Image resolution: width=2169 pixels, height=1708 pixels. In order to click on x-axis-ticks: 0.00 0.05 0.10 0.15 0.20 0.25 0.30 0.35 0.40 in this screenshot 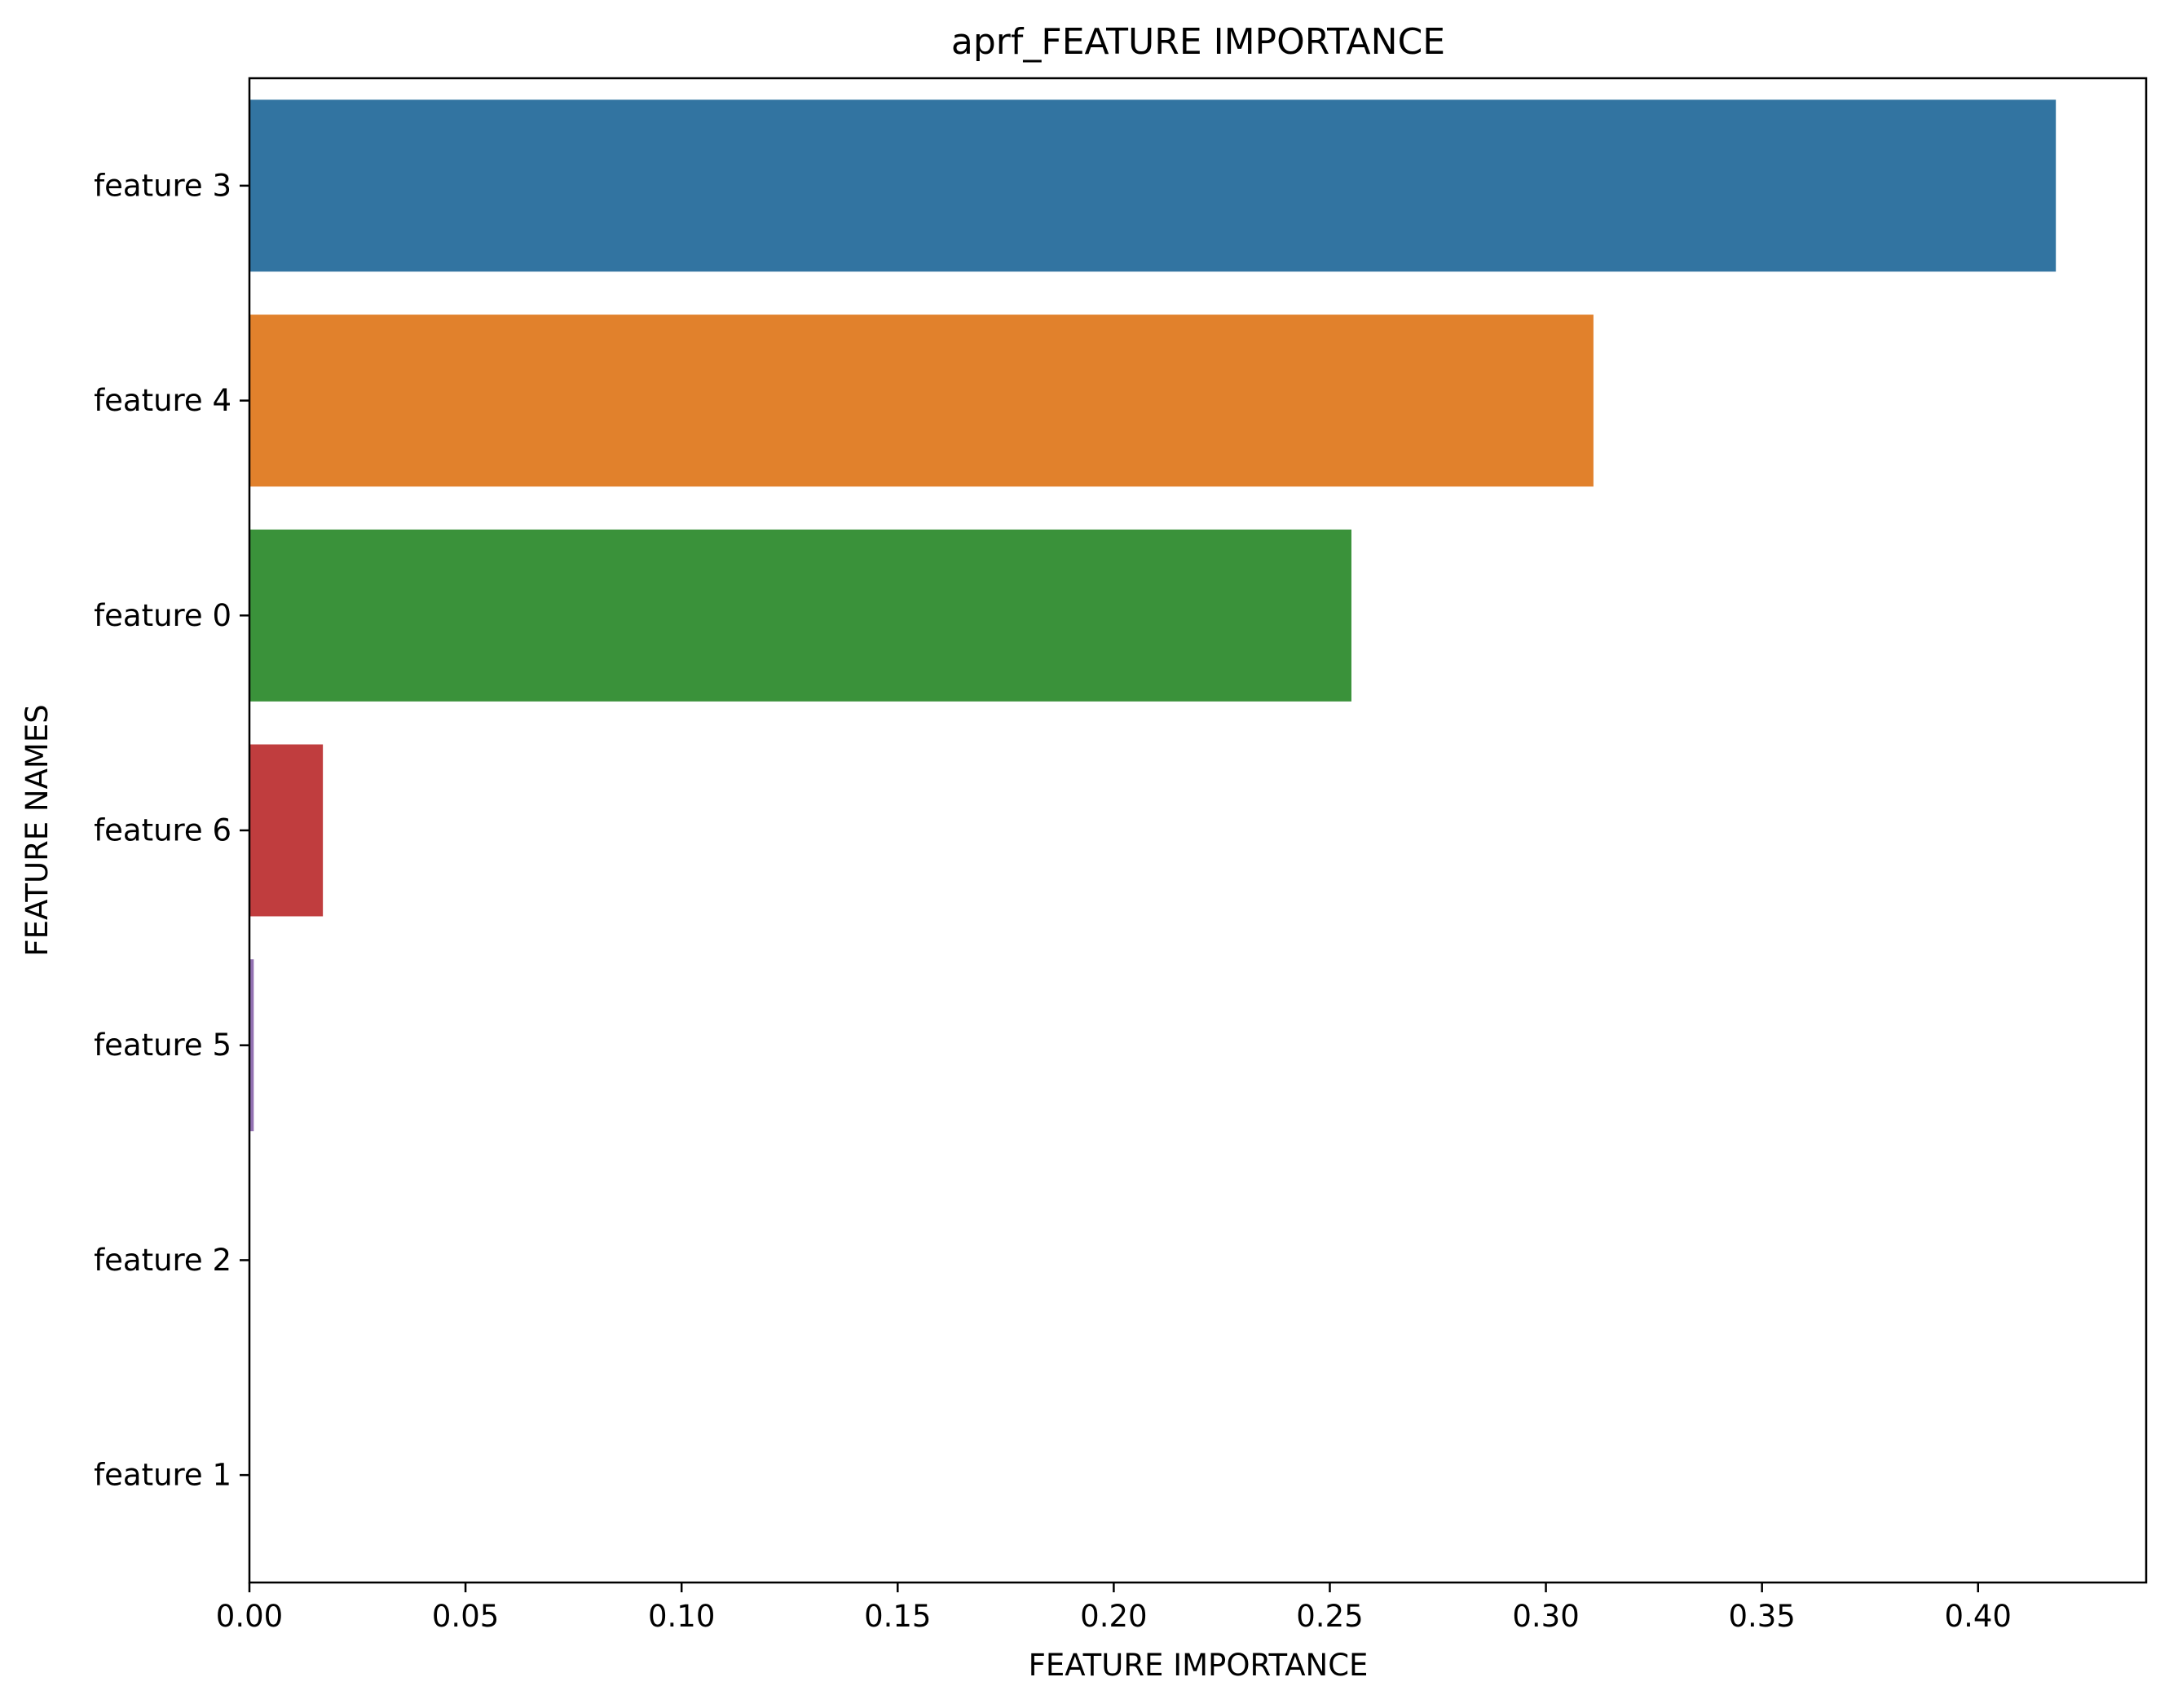, I will do `click(1114, 1609)`.